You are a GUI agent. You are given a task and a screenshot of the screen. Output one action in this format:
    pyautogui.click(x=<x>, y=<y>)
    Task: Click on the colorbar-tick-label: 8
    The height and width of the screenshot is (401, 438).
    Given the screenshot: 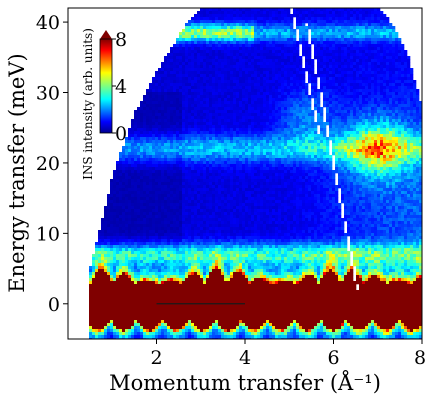 What is the action you would take?
    pyautogui.click(x=121, y=40)
    